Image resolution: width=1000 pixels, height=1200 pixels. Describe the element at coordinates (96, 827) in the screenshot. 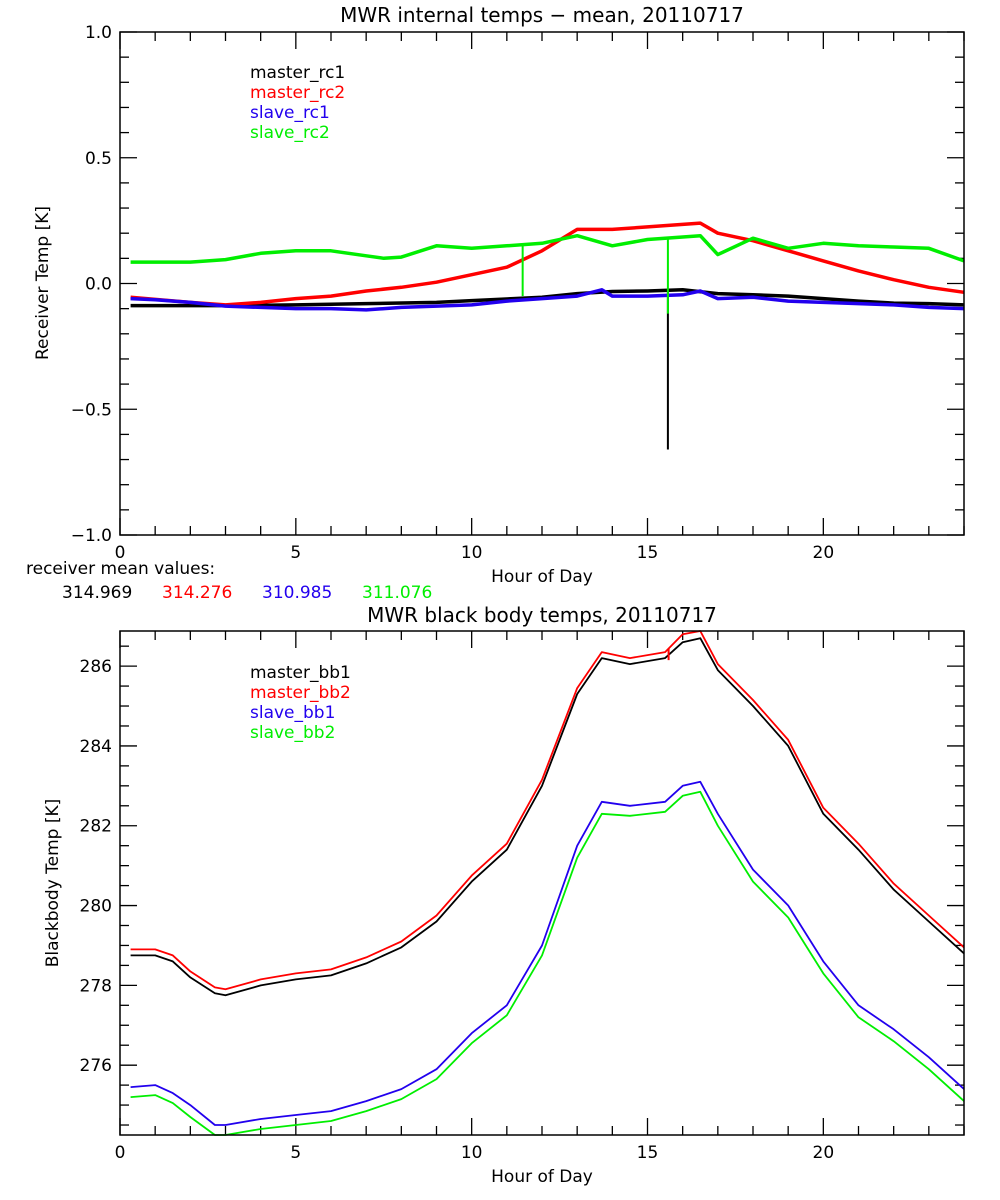

I see `y-tick-label: 282` at that location.